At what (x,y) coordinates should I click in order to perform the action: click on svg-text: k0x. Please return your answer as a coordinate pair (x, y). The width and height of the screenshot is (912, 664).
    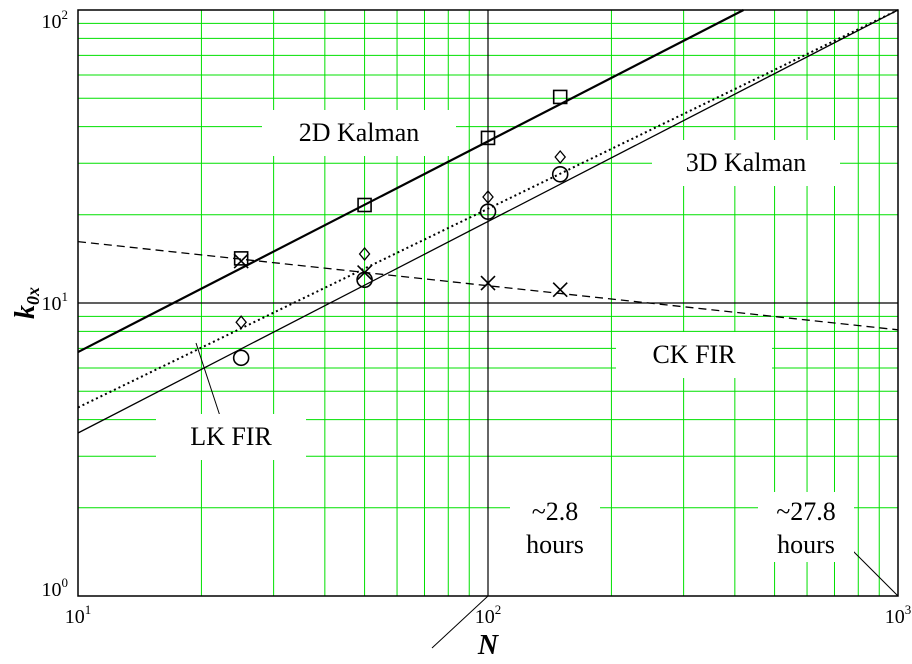
    Looking at the image, I should click on (26, 303).